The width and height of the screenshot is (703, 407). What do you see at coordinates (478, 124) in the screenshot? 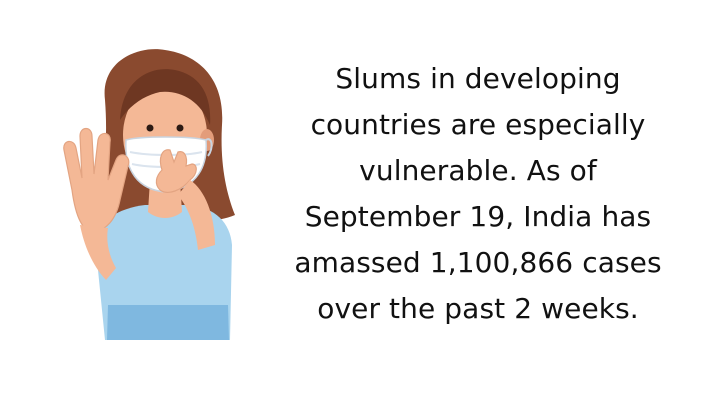
I see `caption-line-2: countries are especially` at bounding box center [478, 124].